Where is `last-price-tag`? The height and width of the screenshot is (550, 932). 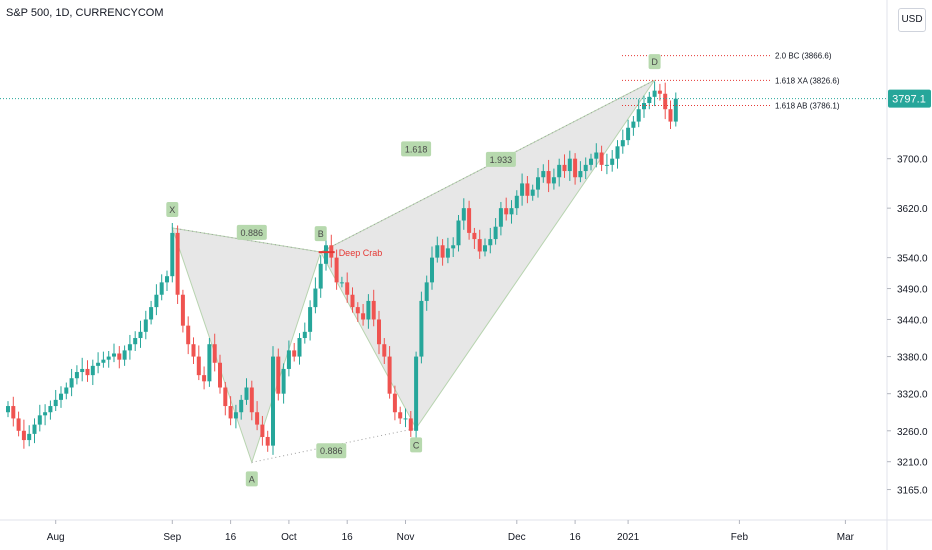 last-price-tag is located at coordinates (909, 98).